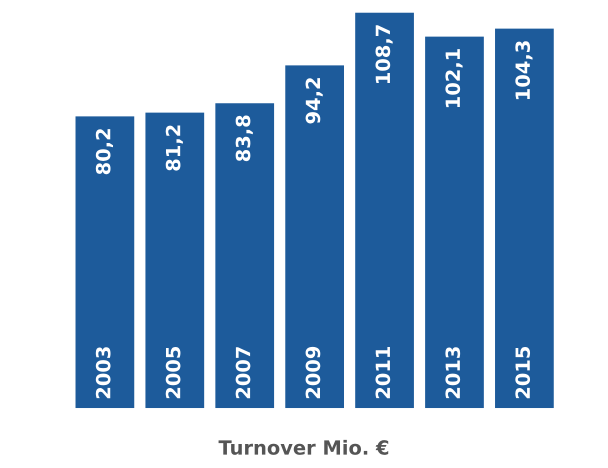 The height and width of the screenshot is (468, 608). What do you see at coordinates (303, 447) in the screenshot?
I see `text: Turnover Mio. €` at bounding box center [303, 447].